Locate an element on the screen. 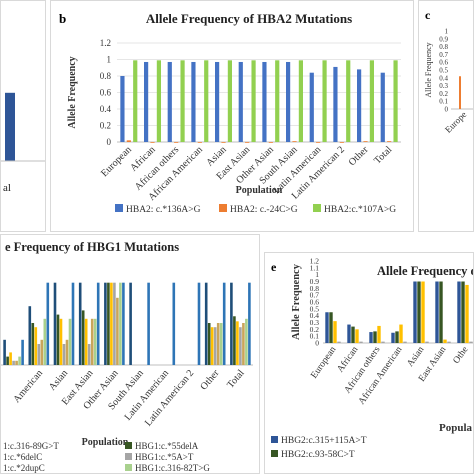  panel-e-ytick-label: 0.2 is located at coordinates (315, 329).